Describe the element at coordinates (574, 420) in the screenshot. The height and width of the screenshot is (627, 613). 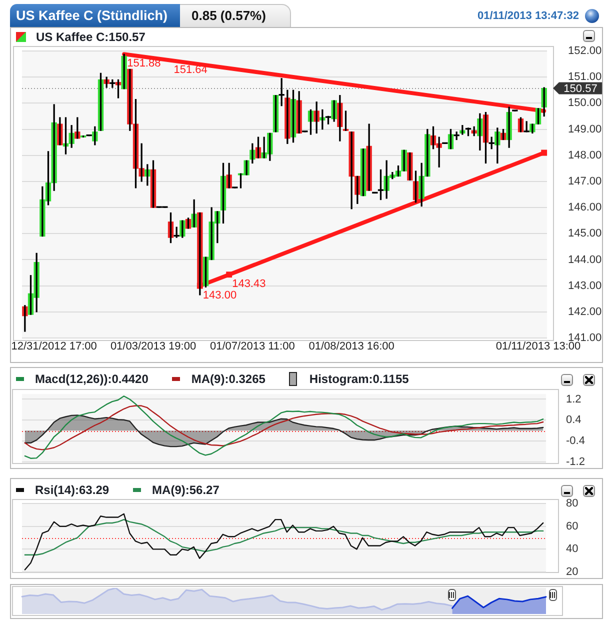
I see `y-tick-label: 0.4` at that location.